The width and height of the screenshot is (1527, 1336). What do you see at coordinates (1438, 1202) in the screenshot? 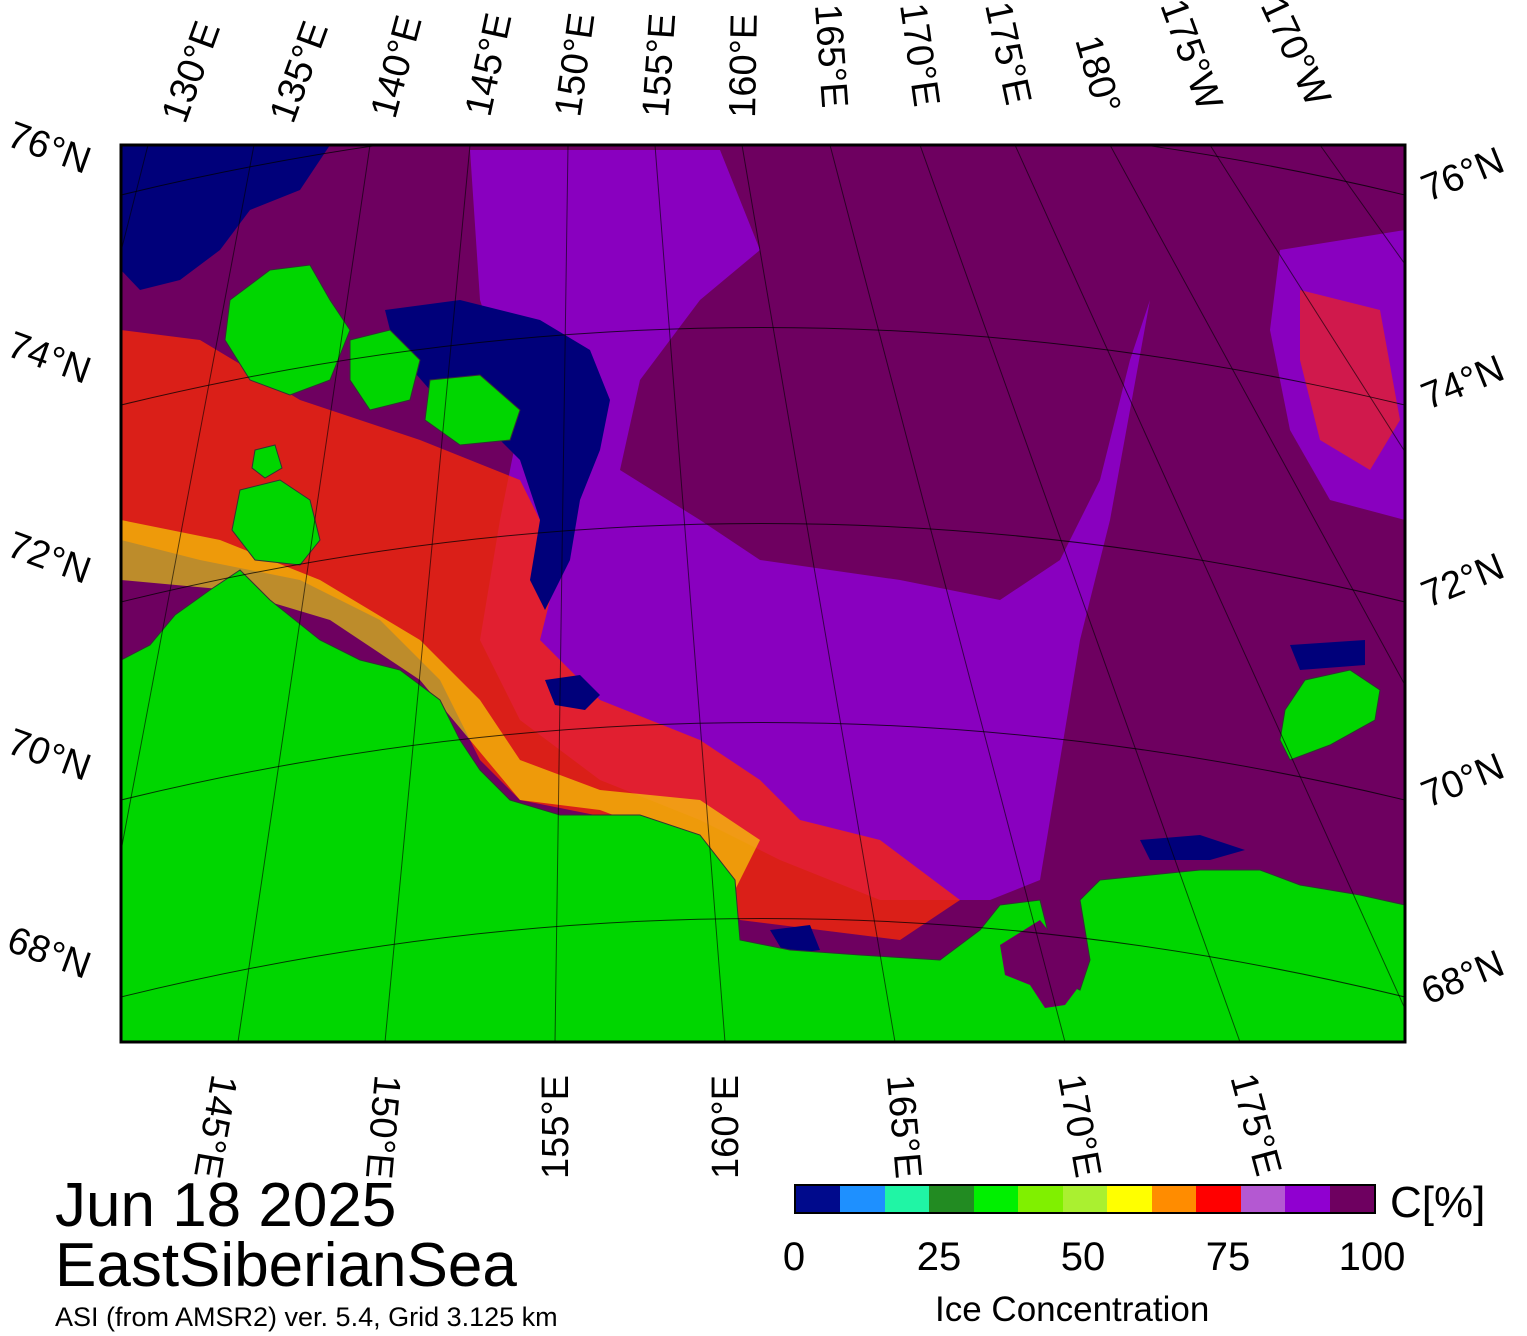
I see `colorbar-unit: C[%]` at bounding box center [1438, 1202].